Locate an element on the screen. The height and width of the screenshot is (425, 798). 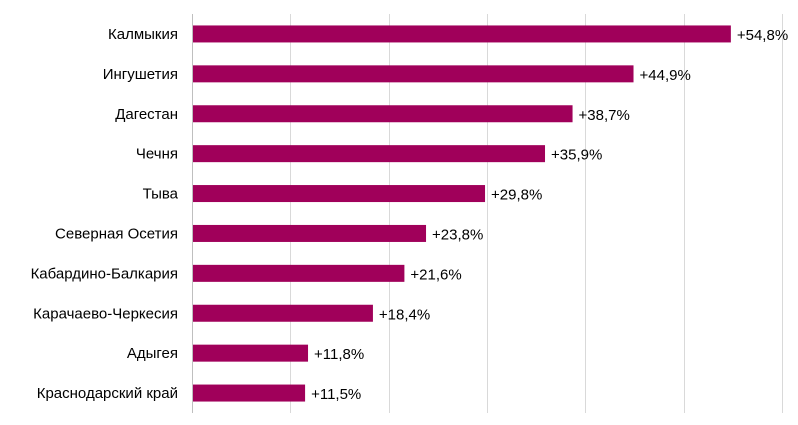
data-label: +21,6% is located at coordinates (435, 274).